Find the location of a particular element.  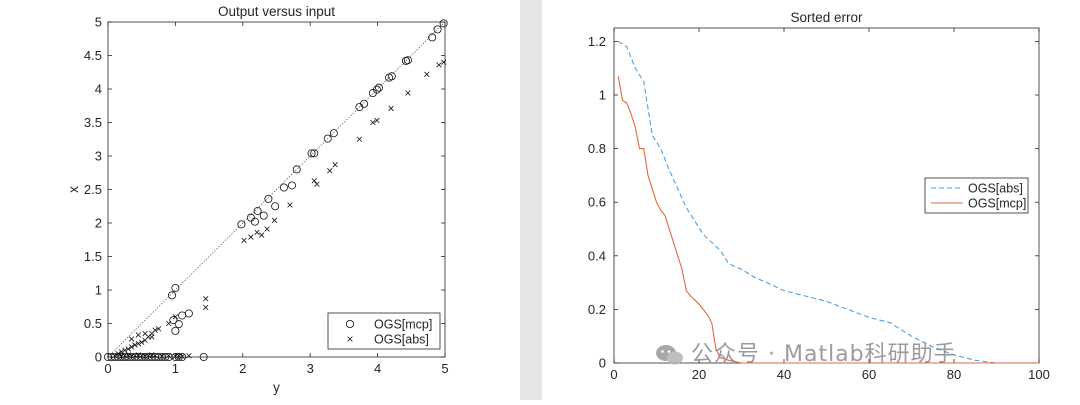

y-tick-label: 3 is located at coordinates (98, 156).